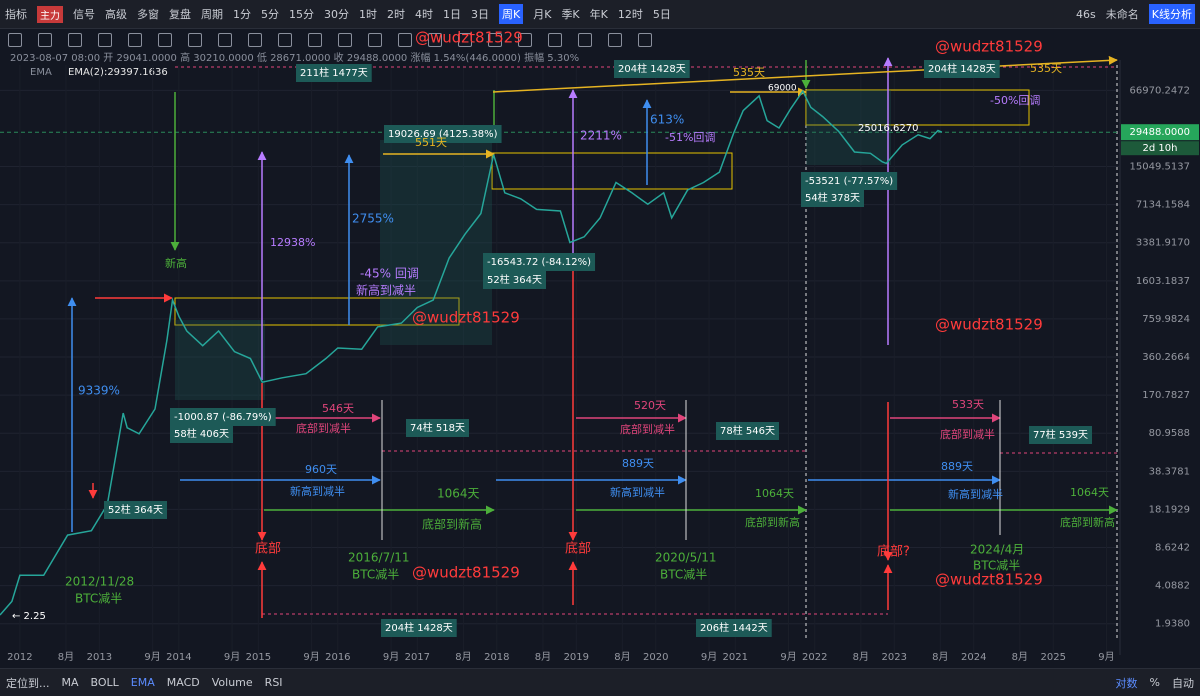  Describe the element at coordinates (104, 682) in the screenshot. I see `indicator-tab: BOLL` at that location.